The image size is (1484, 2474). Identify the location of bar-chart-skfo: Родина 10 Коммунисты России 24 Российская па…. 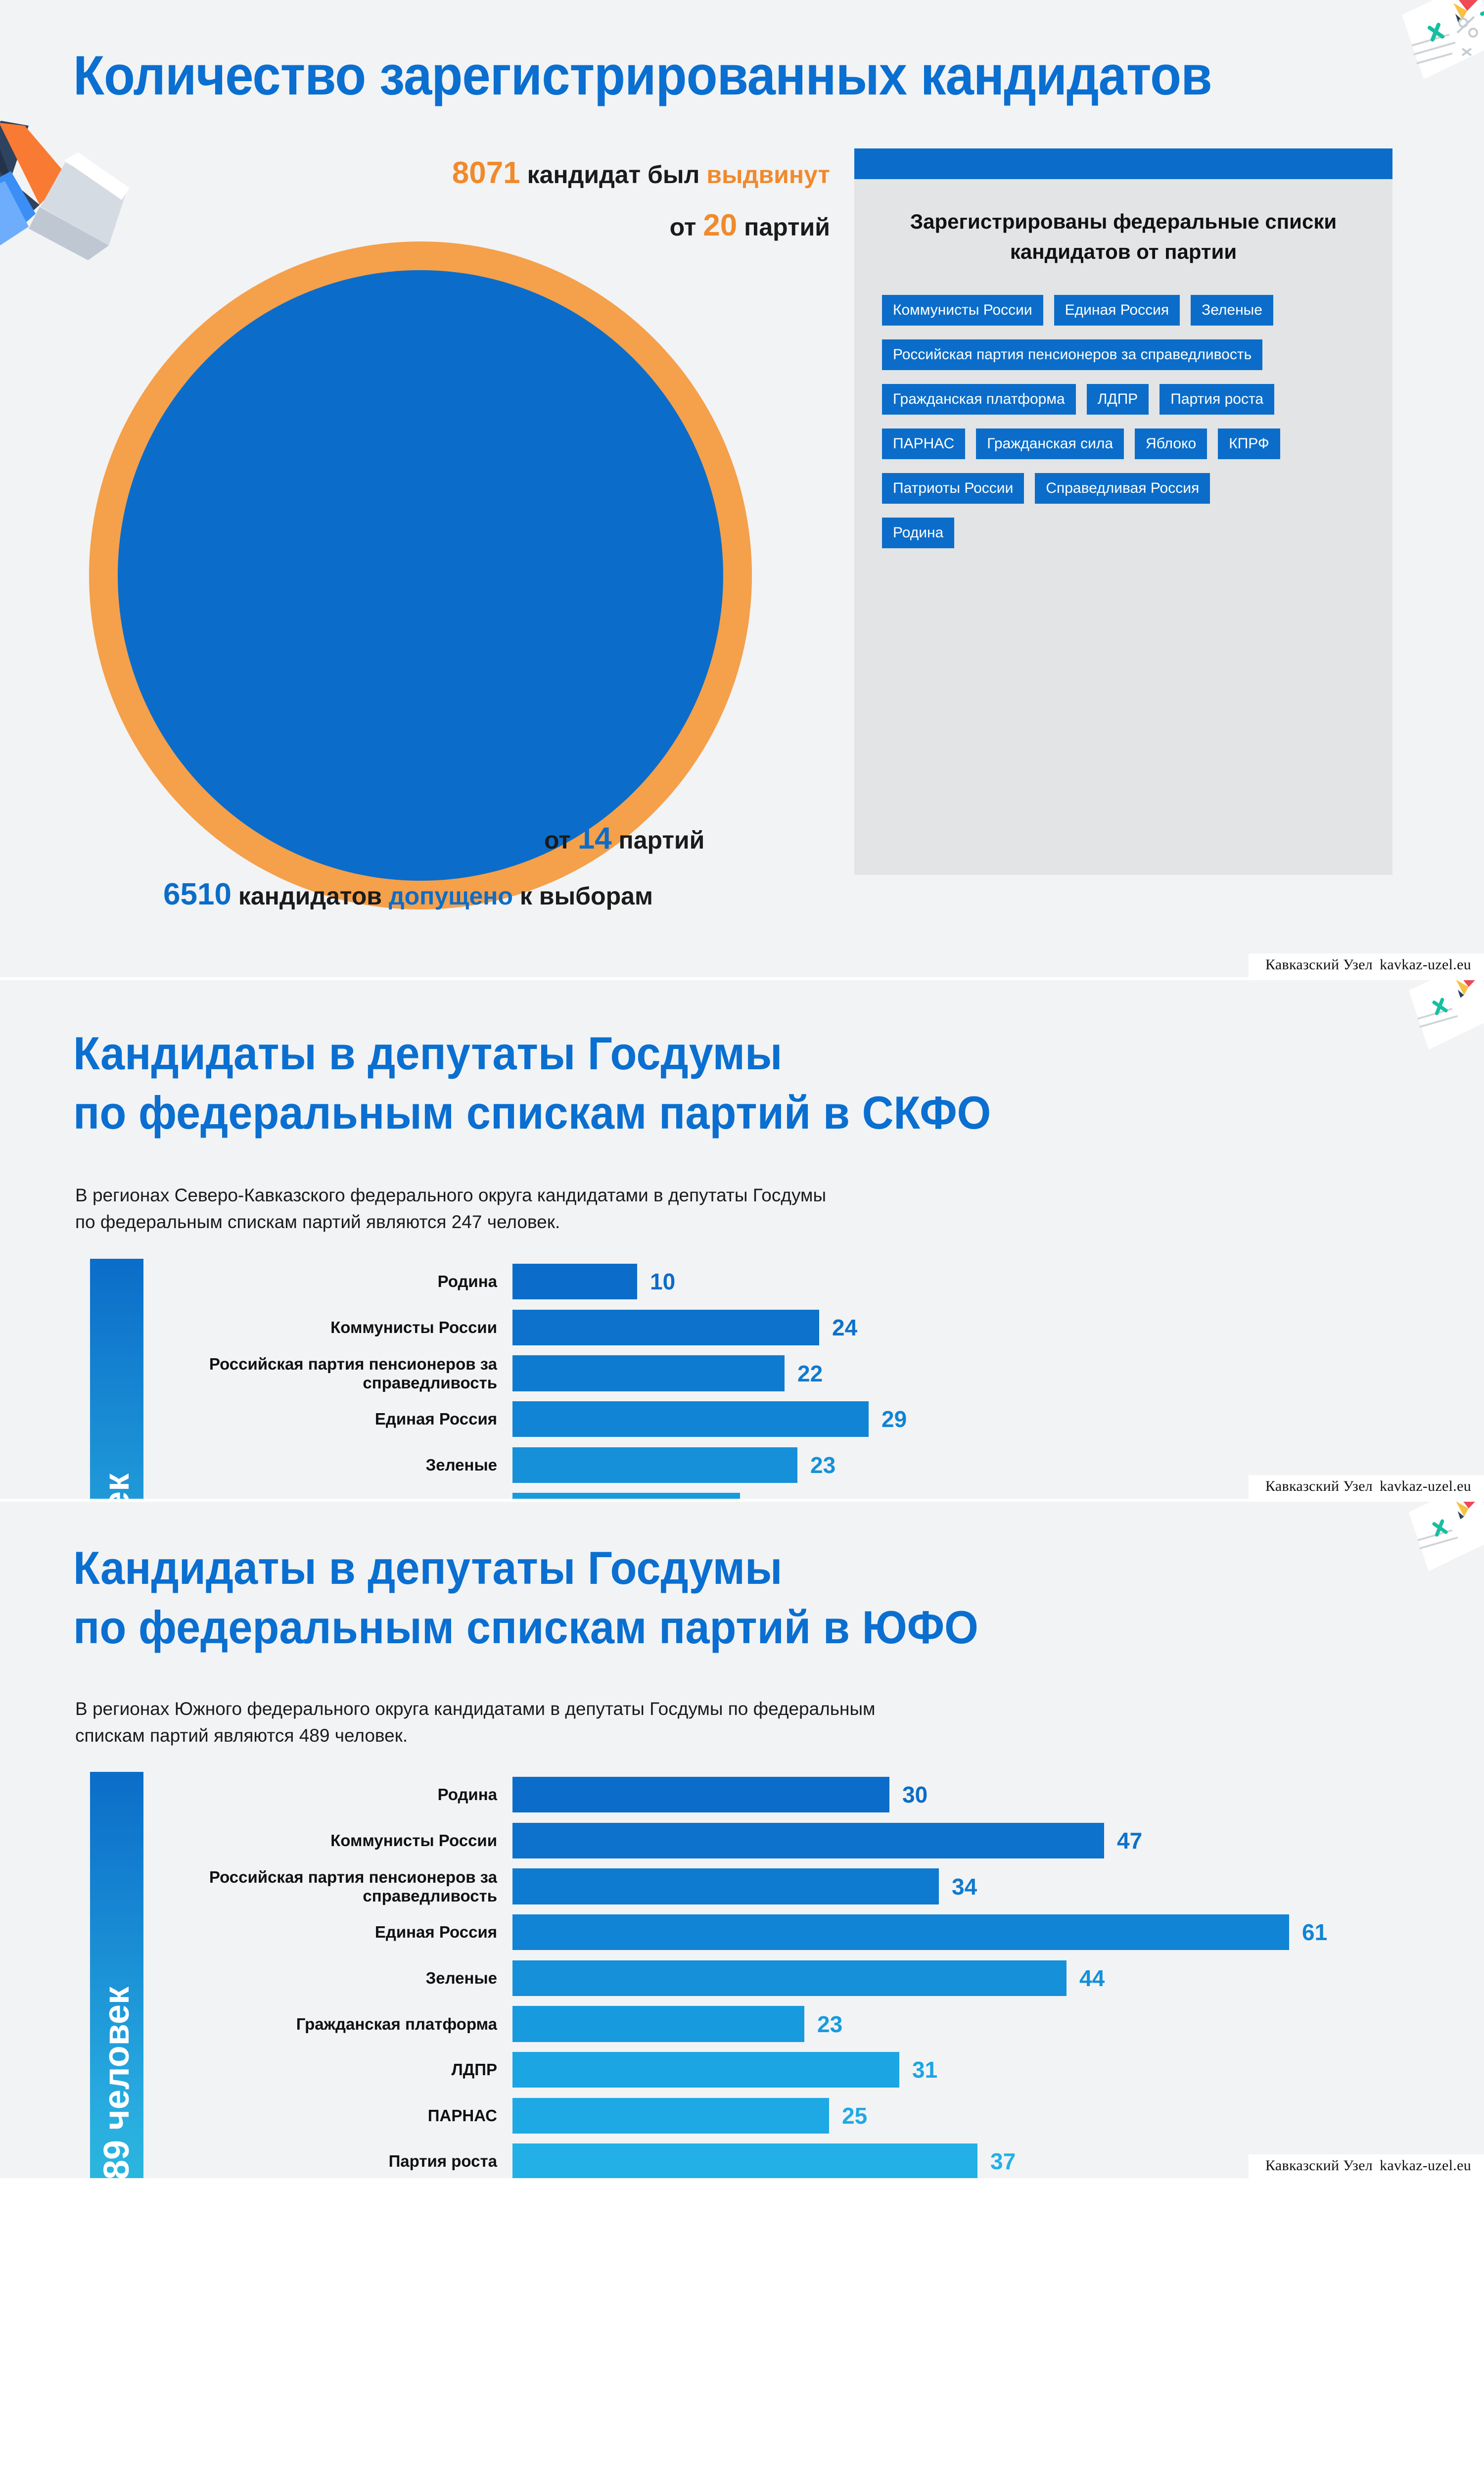
(742, 1379).